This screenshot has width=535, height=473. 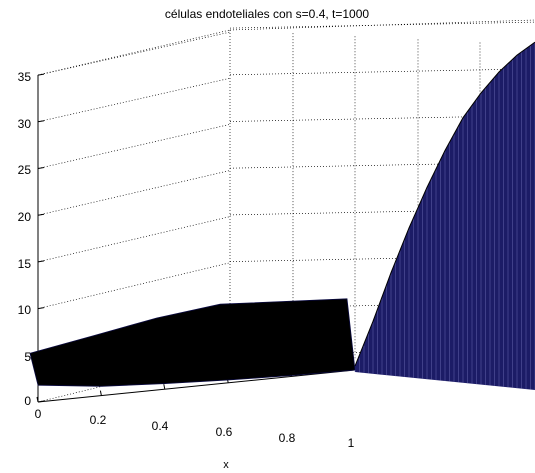 I want to click on x-tick-label: 0.4, so click(x=160, y=426).